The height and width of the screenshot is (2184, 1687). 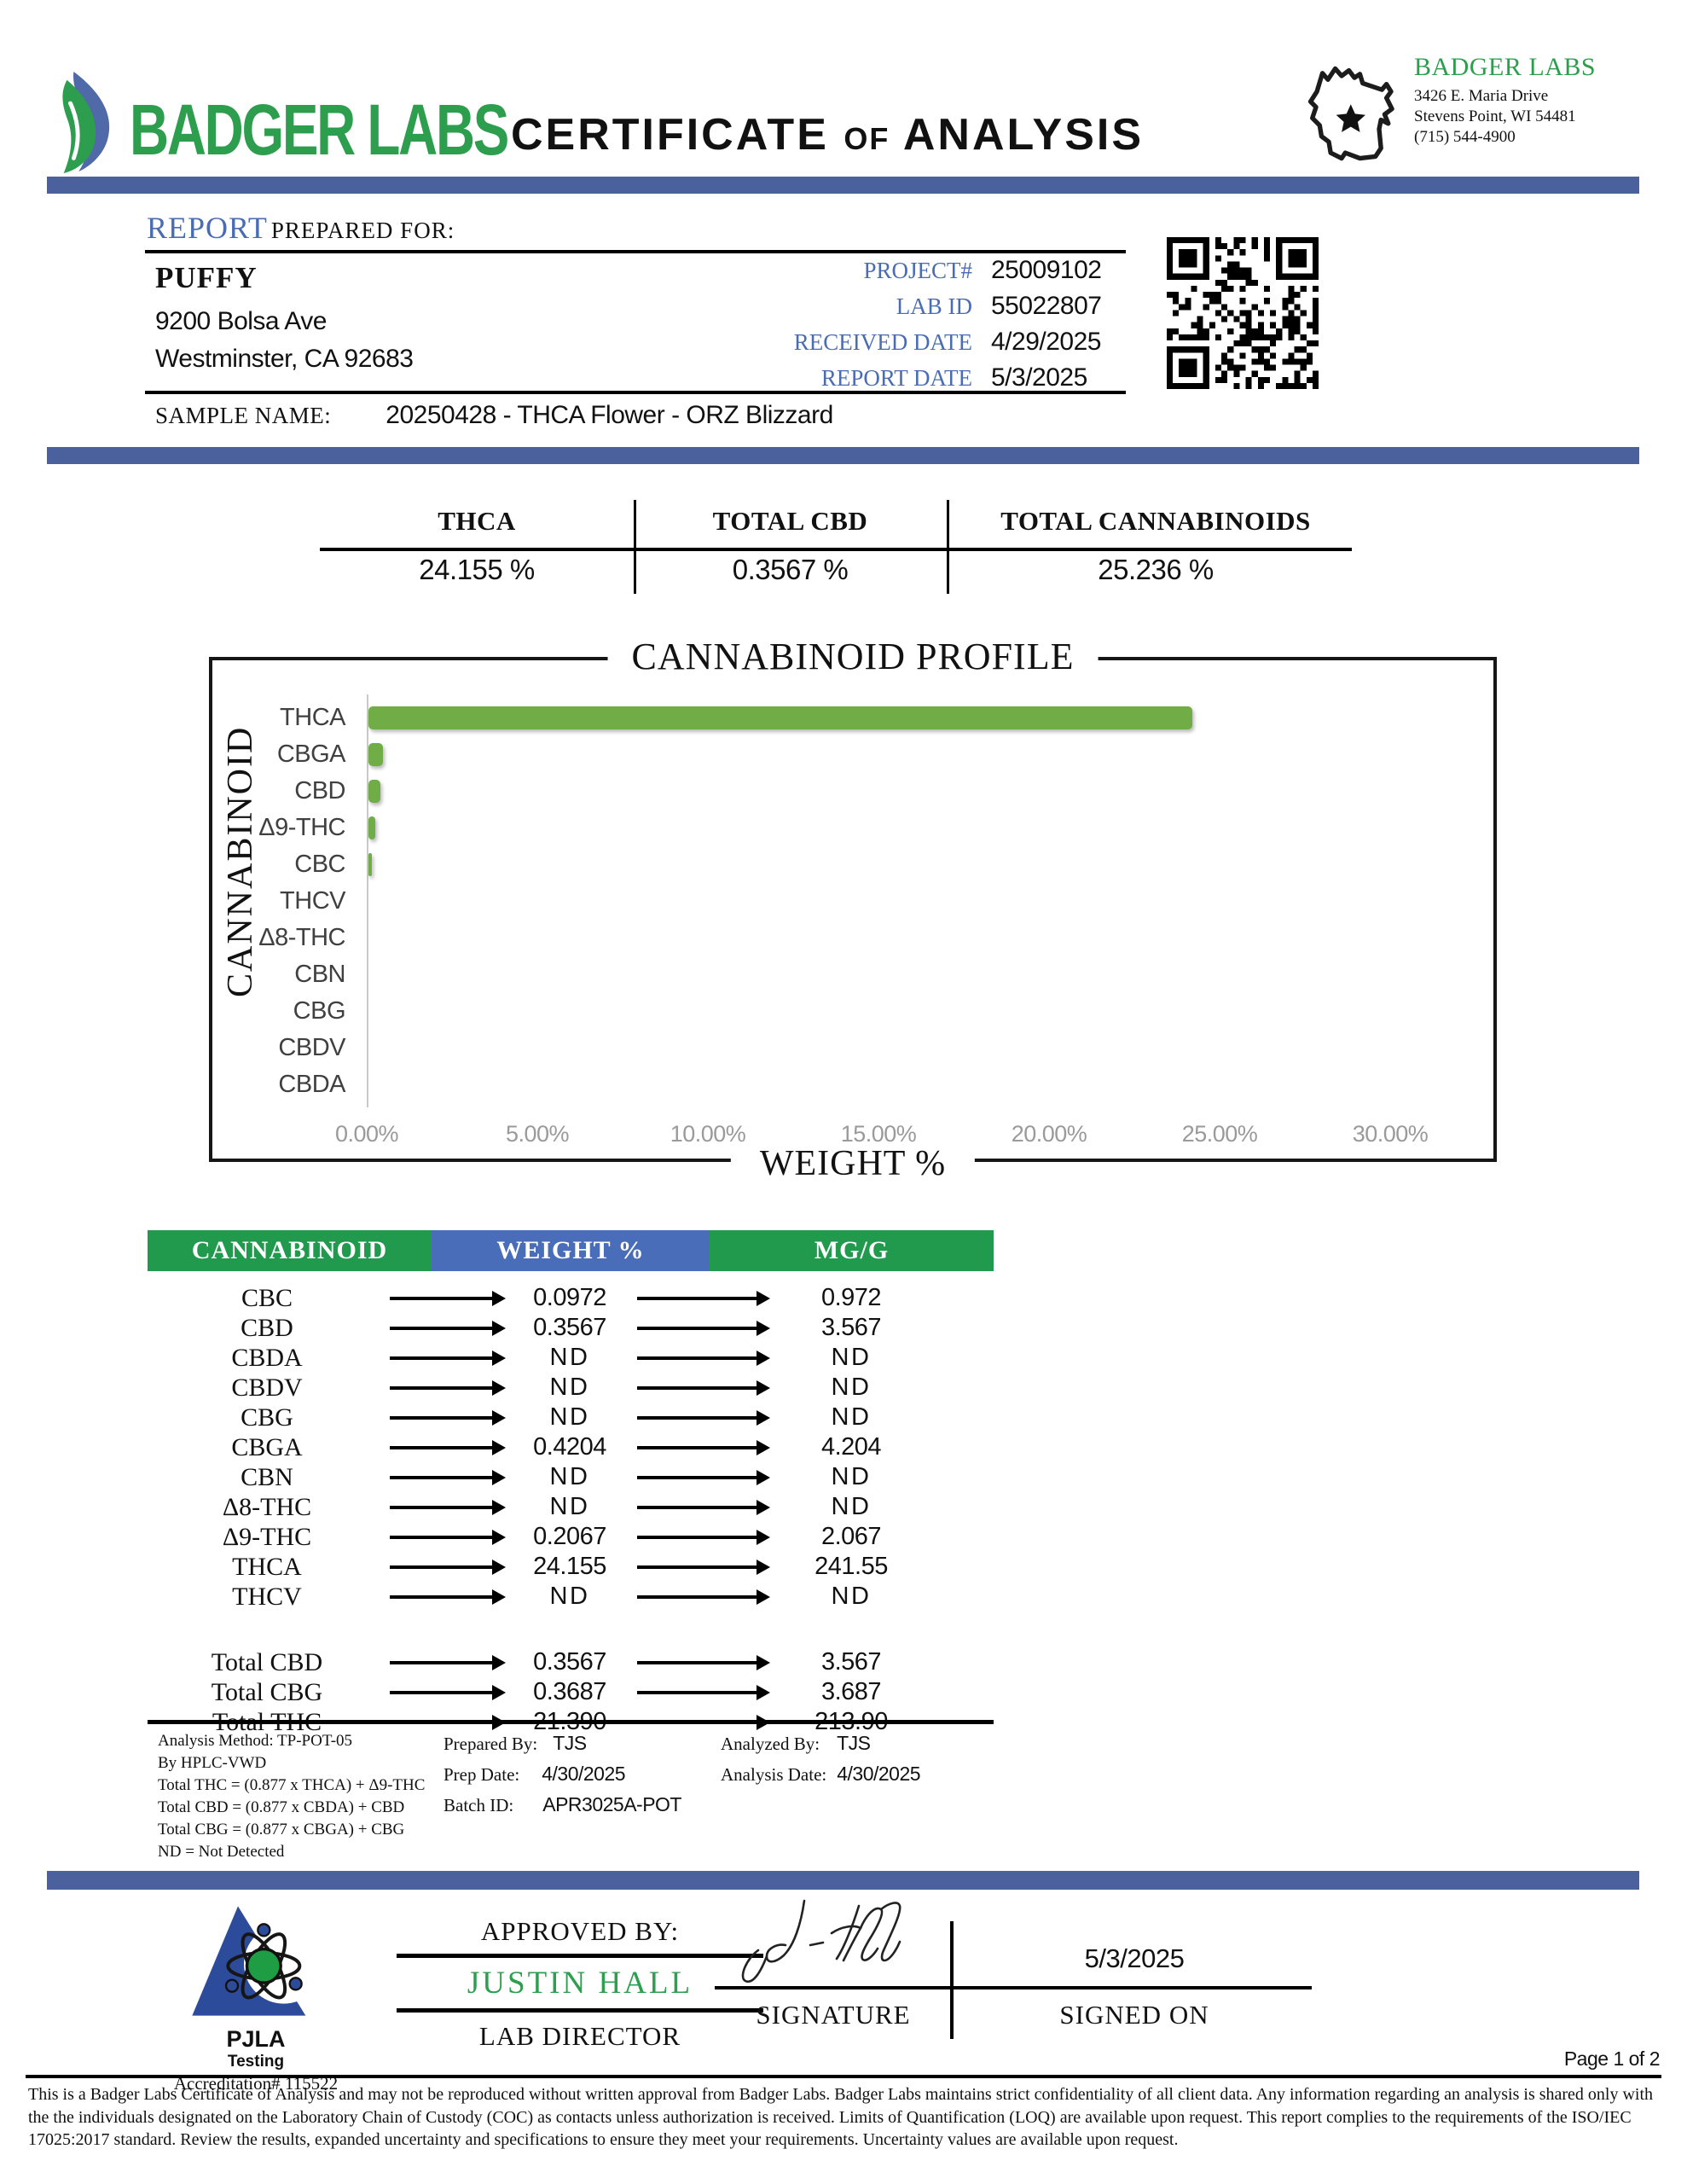 What do you see at coordinates (301, 228) in the screenshot?
I see `report-section-heading: REPORT PREPARED FOR:` at bounding box center [301, 228].